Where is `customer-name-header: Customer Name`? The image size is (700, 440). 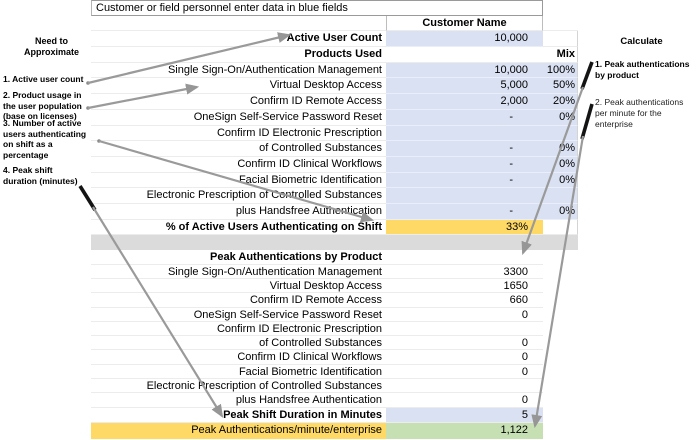
customer-name-header: Customer Name is located at coordinates (464, 23).